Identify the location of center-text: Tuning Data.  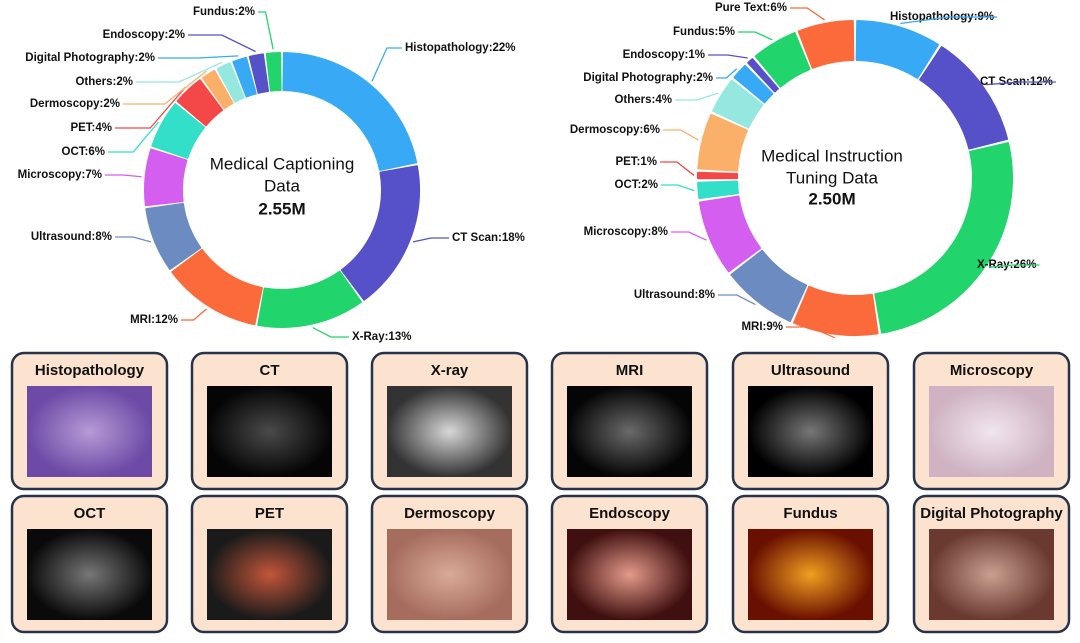
(832, 177).